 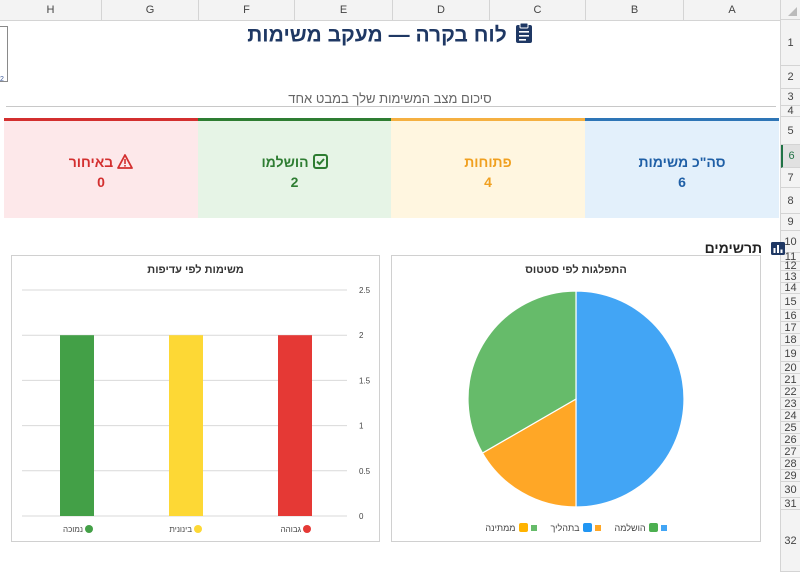 What do you see at coordinates (149, 10) in the screenshot?
I see `column-header-g: G` at bounding box center [149, 10].